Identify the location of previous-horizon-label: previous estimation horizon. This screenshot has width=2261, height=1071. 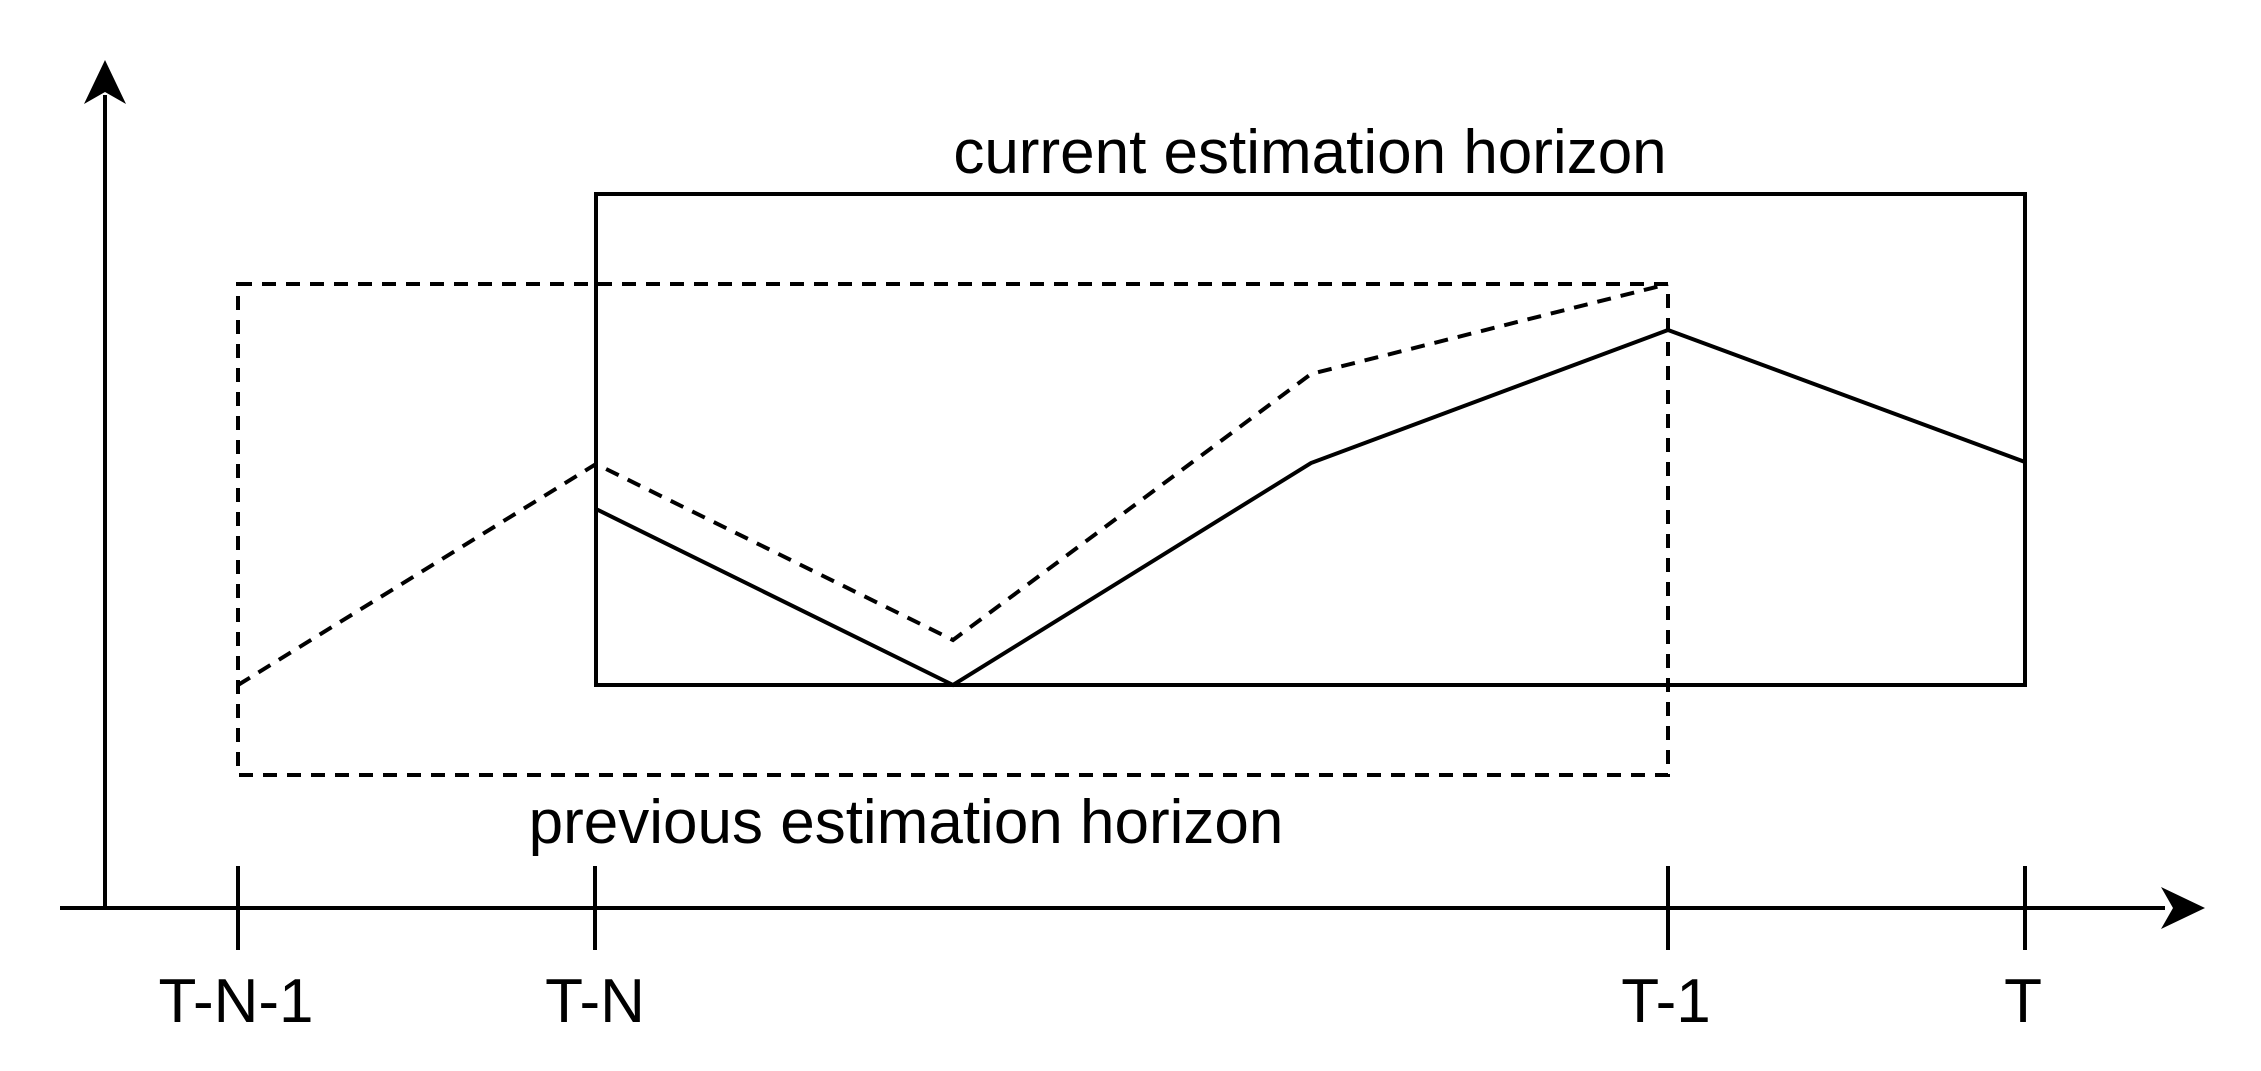
(906, 822).